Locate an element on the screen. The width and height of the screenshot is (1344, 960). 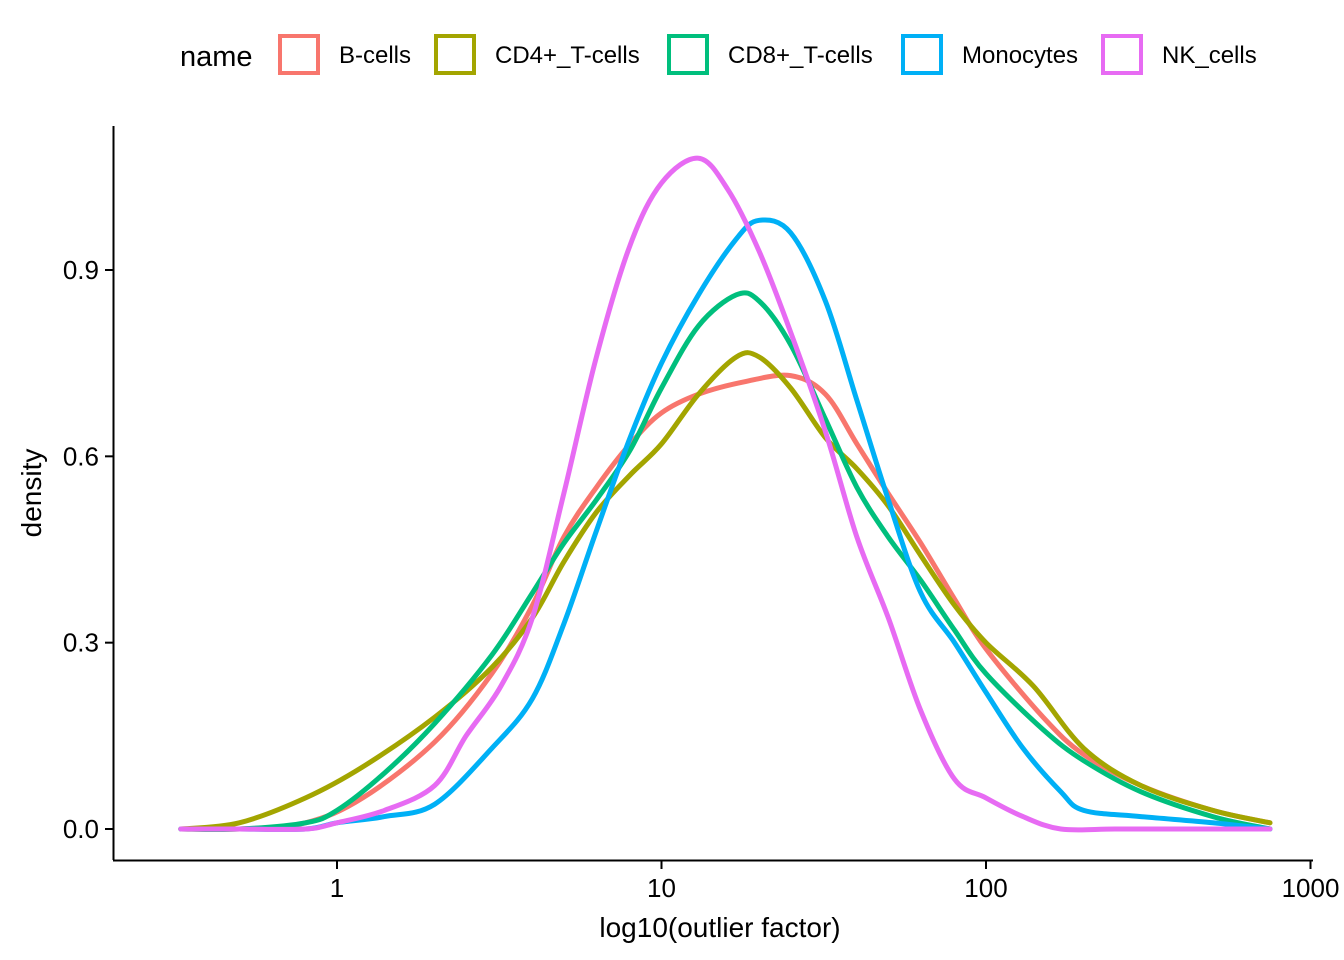
legend-item-nk-cells: NK_cells is located at coordinates (1179, 54).